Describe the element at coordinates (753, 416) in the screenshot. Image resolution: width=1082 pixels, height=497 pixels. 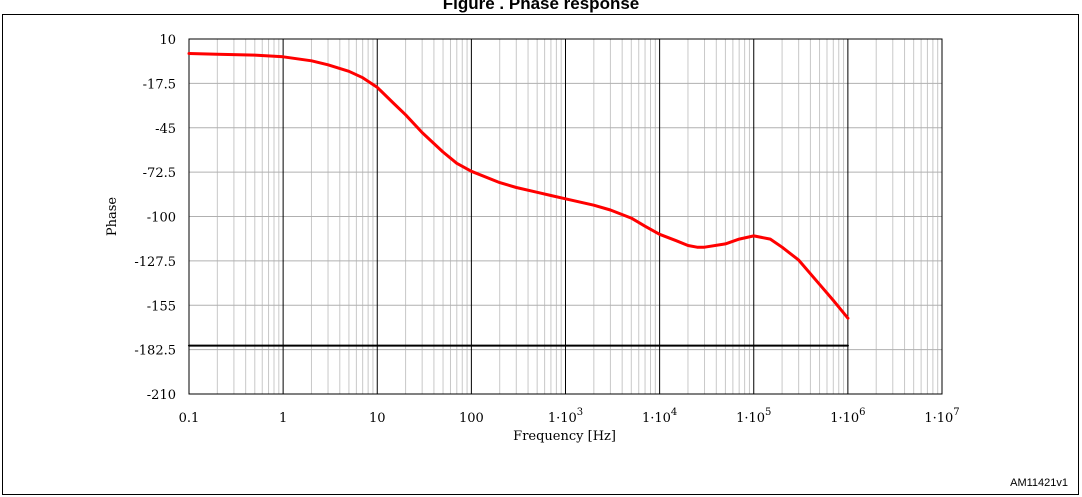
I see `x-tick-label: 1·10⁵` at that location.